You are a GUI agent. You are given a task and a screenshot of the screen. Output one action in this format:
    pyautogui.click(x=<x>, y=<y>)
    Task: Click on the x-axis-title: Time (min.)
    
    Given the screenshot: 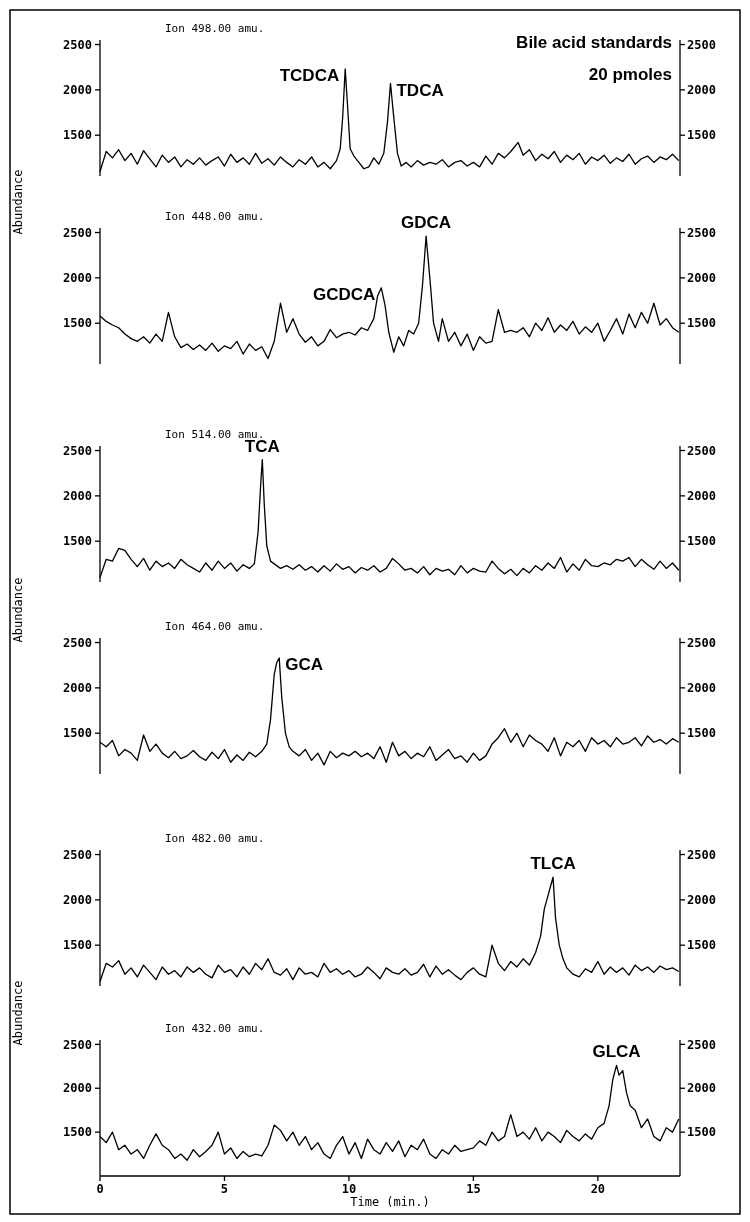 What is the action you would take?
    pyautogui.click(x=390, y=1202)
    